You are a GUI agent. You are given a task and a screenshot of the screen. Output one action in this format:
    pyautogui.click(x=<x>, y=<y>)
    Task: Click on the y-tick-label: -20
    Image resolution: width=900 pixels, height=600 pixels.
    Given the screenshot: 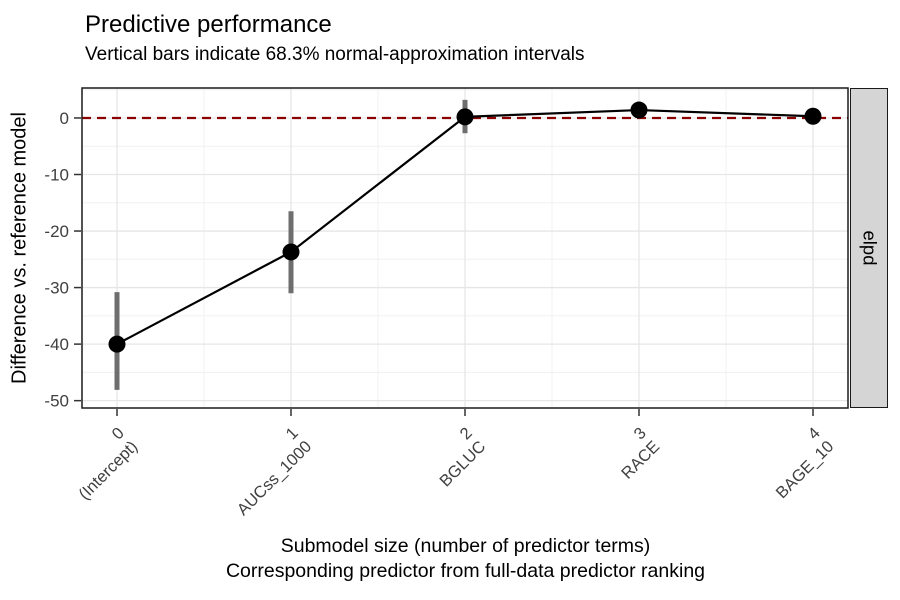 What is the action you would take?
    pyautogui.click(x=56, y=231)
    